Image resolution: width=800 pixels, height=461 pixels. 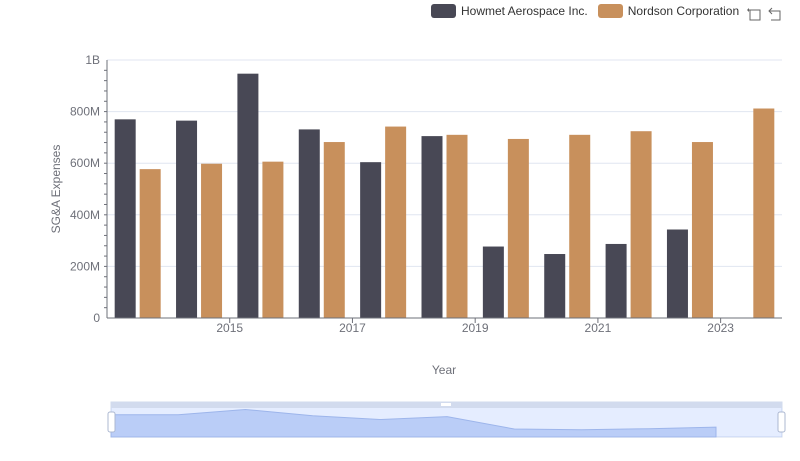 I want to click on legend-item-nordson: Nordson Corporation, so click(x=668, y=11).